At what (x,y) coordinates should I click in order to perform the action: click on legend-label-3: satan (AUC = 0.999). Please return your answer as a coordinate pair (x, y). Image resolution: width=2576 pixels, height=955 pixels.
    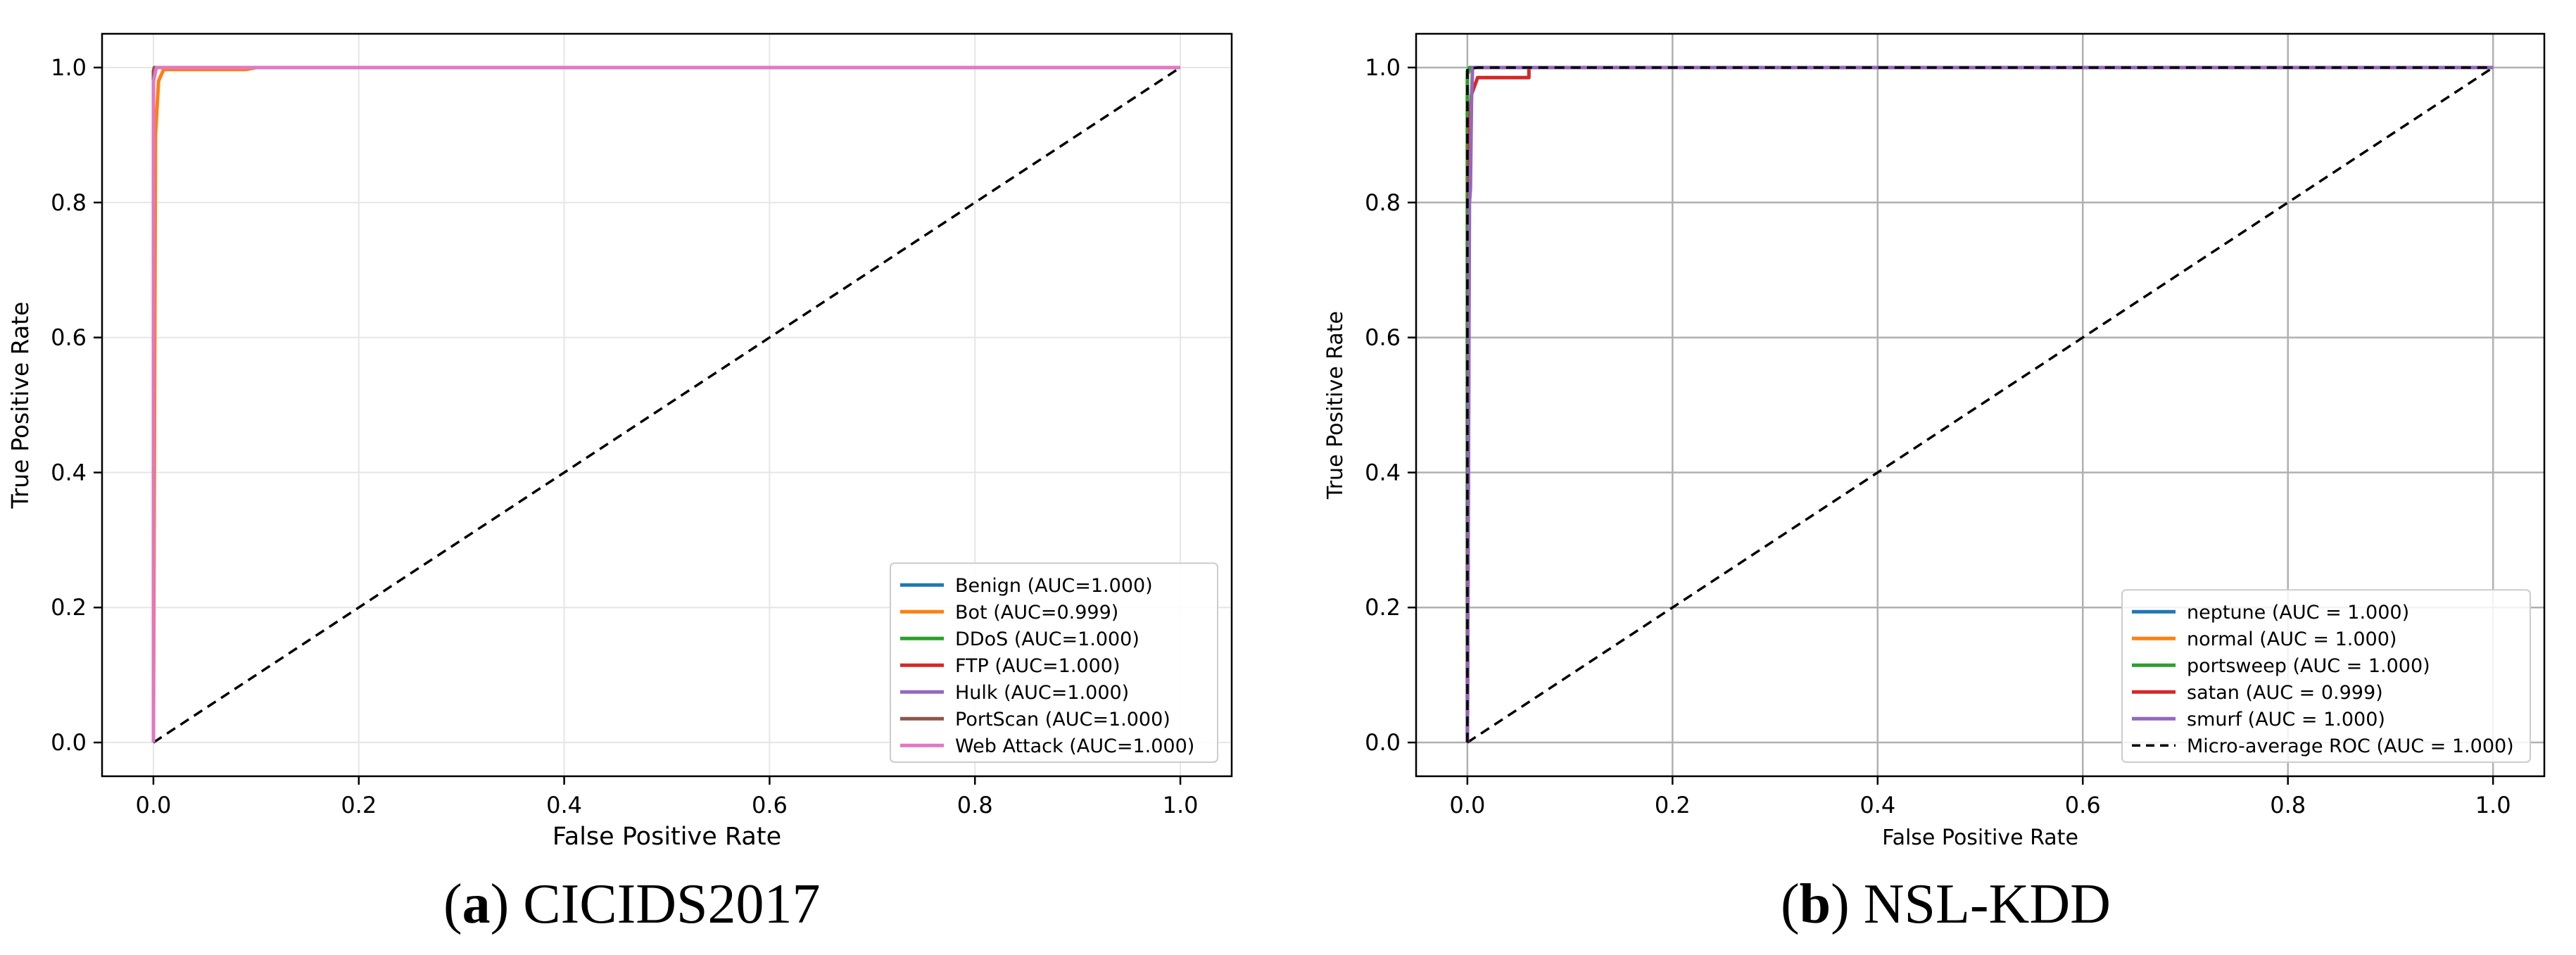
    Looking at the image, I should click on (2285, 693).